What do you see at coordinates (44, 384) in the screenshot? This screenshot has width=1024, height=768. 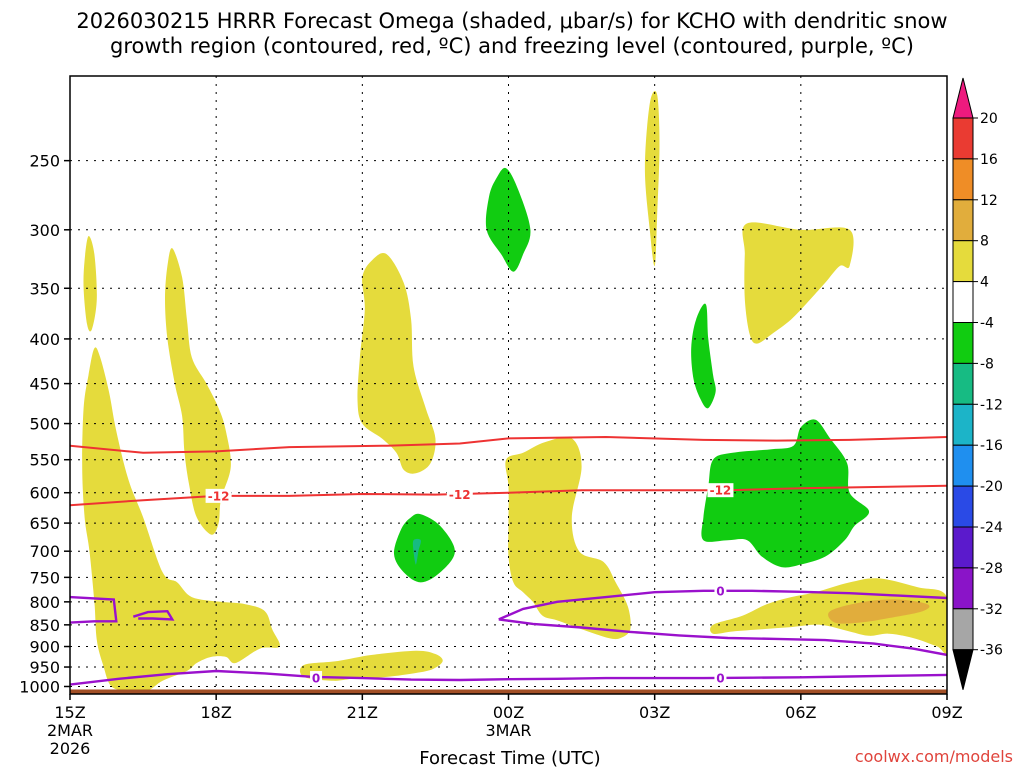 I see `y-tick-label-450: 450` at bounding box center [44, 384].